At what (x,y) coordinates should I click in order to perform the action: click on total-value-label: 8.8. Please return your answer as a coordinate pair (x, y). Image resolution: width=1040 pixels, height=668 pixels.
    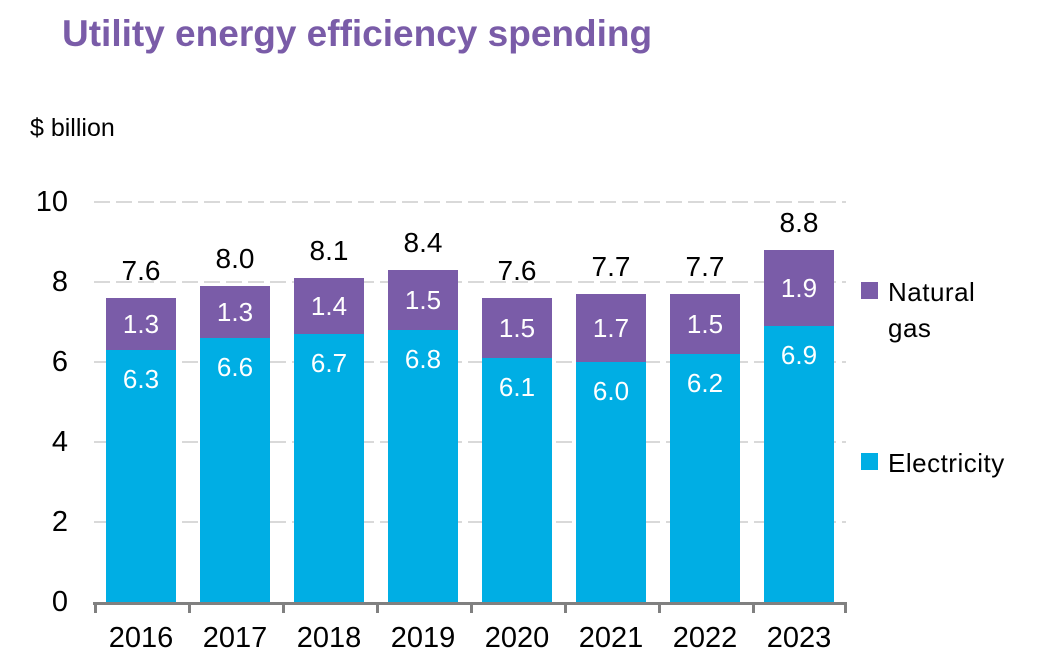
    Looking at the image, I should click on (799, 222).